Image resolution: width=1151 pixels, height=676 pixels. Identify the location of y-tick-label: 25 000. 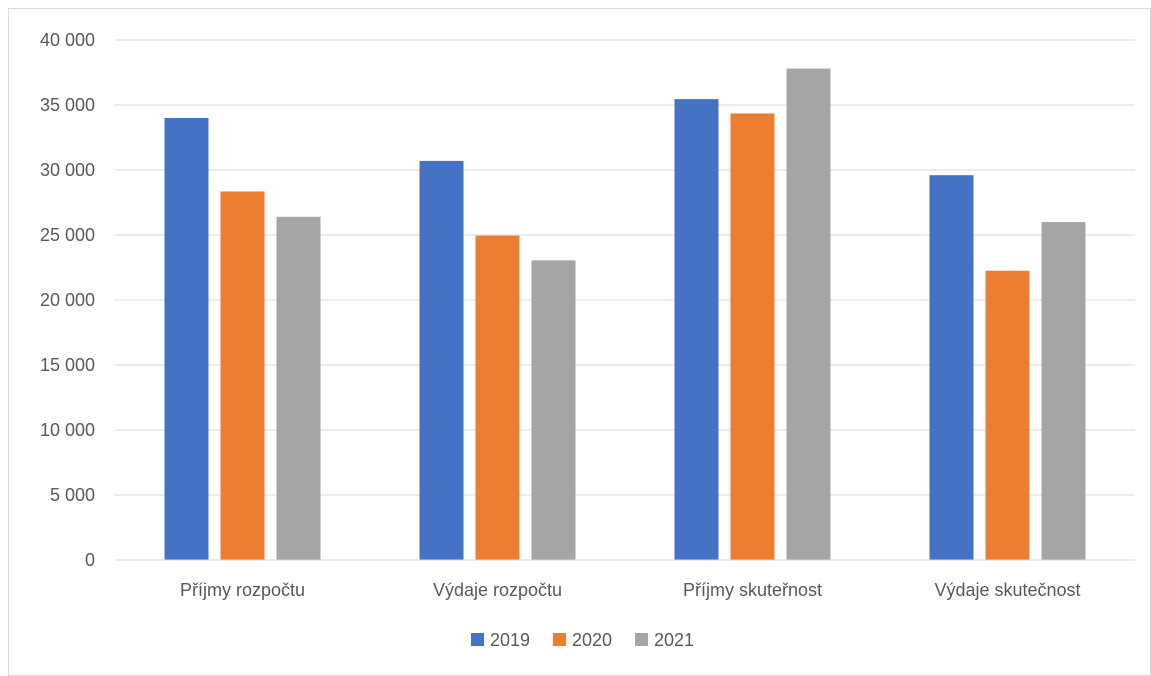
(67, 235).